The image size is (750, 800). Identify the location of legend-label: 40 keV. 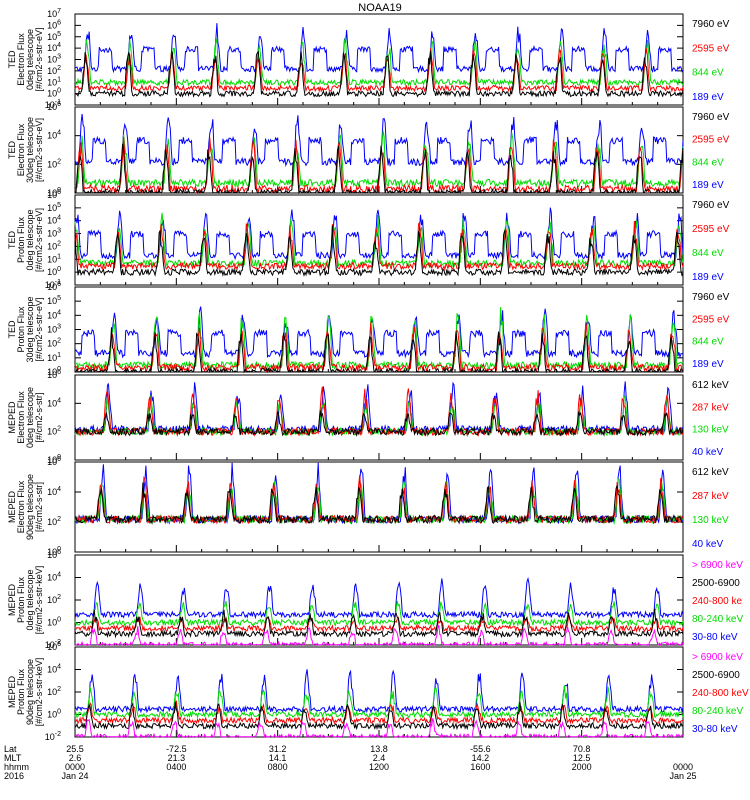
(707, 452).